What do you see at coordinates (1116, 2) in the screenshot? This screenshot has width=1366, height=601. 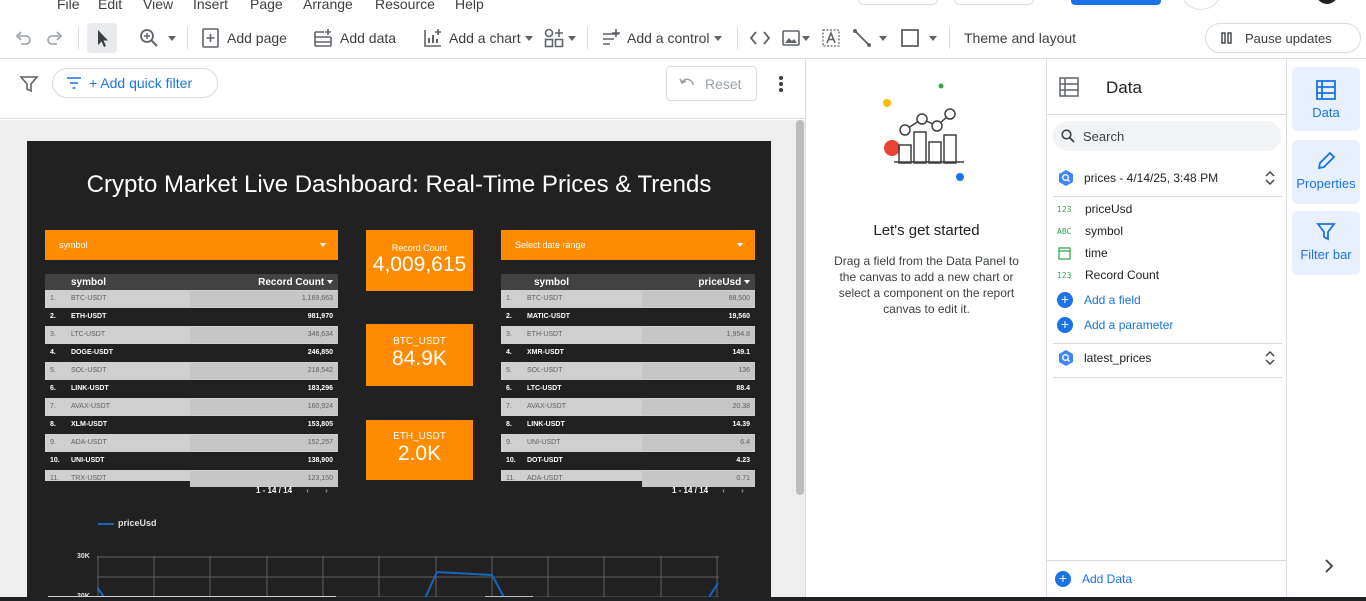 I see `publish-button` at bounding box center [1116, 2].